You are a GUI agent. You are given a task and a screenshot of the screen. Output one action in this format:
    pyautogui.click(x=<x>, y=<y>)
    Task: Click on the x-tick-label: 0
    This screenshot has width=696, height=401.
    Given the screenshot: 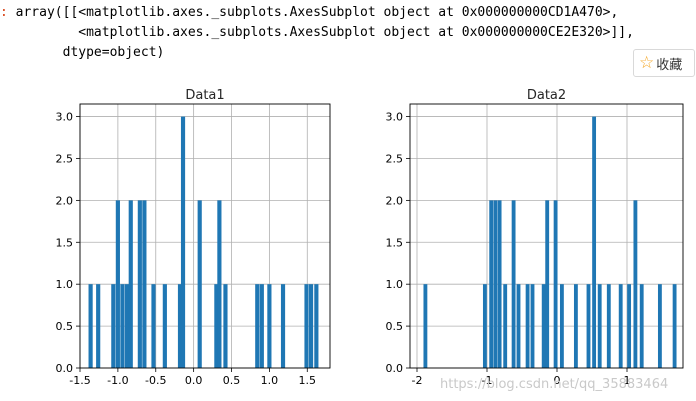 What is the action you would take?
    pyautogui.click(x=557, y=380)
    